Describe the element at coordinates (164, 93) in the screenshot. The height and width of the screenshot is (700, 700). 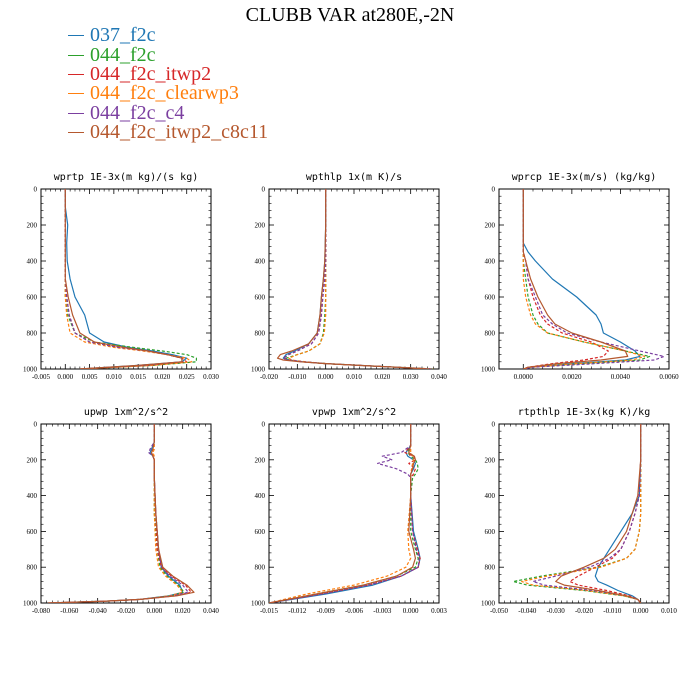
I see `legend-label: 044_f2c_clearwp3` at that location.